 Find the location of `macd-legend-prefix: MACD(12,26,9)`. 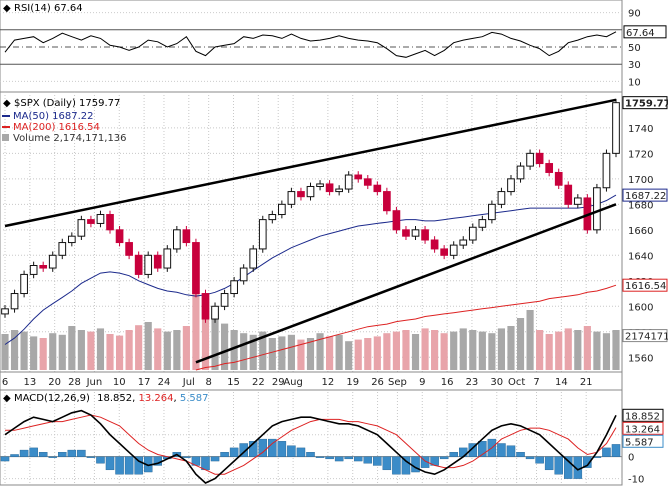

macd-legend-prefix: MACD(12,26,9) is located at coordinates (52, 398).